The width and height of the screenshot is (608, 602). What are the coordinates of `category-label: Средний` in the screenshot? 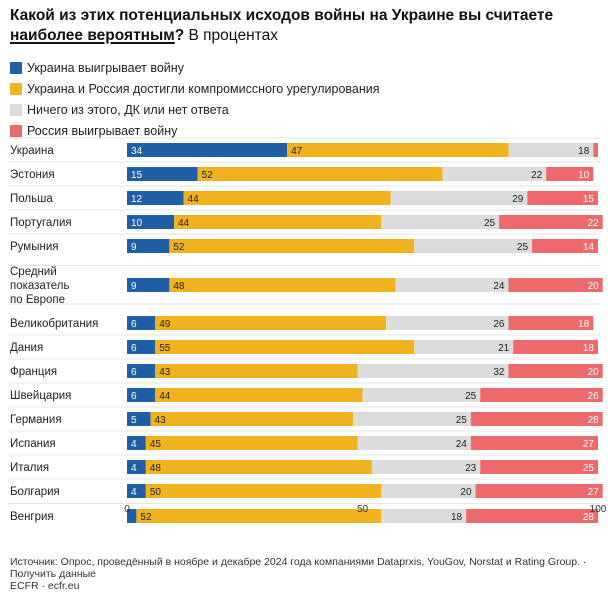 It's located at (33, 272).